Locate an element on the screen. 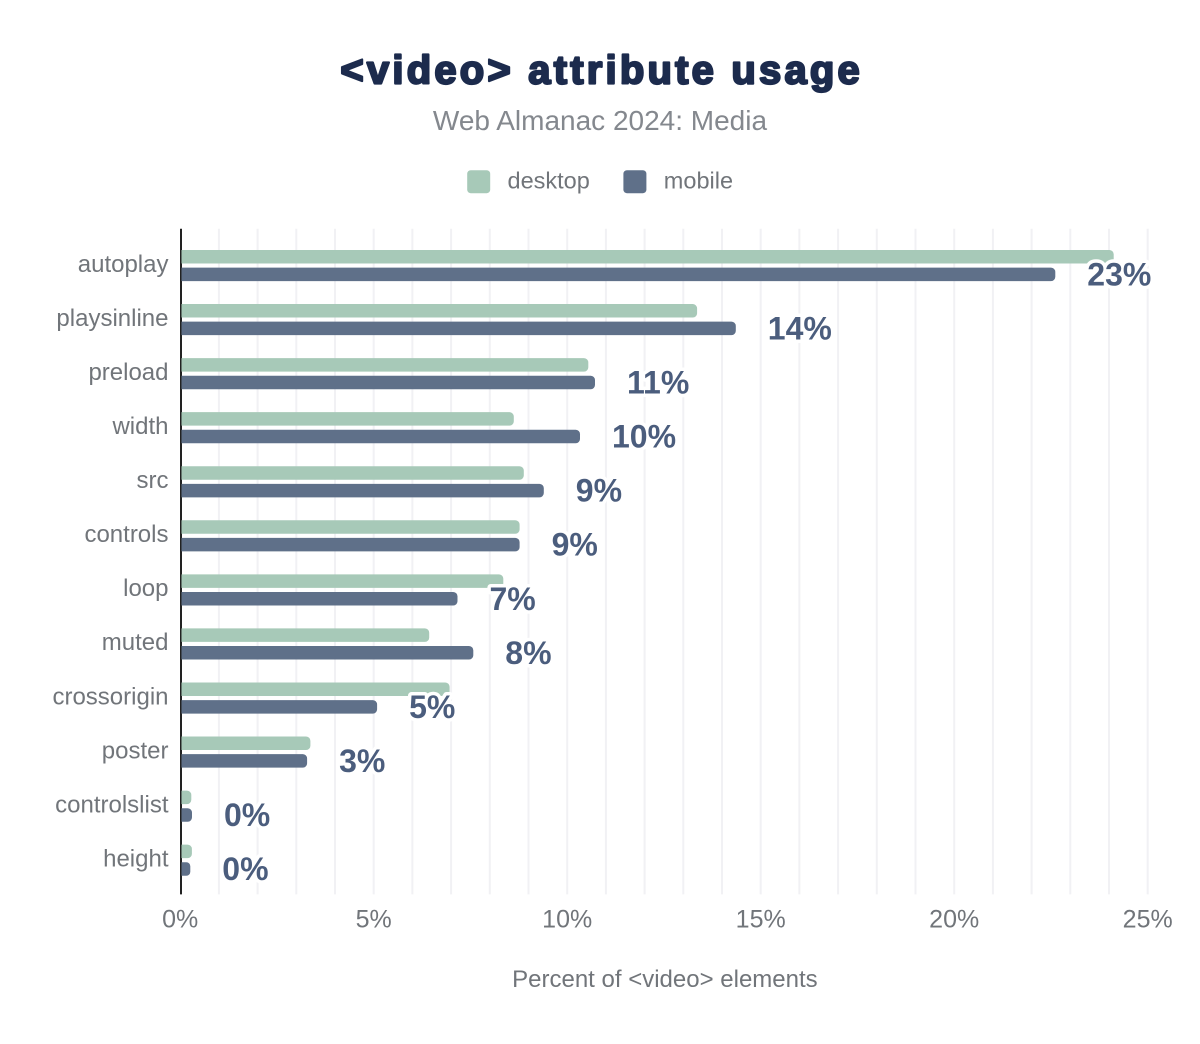 Image resolution: width=1200 pixels, height=1044 pixels. svg-text: loop is located at coordinates (145, 588).